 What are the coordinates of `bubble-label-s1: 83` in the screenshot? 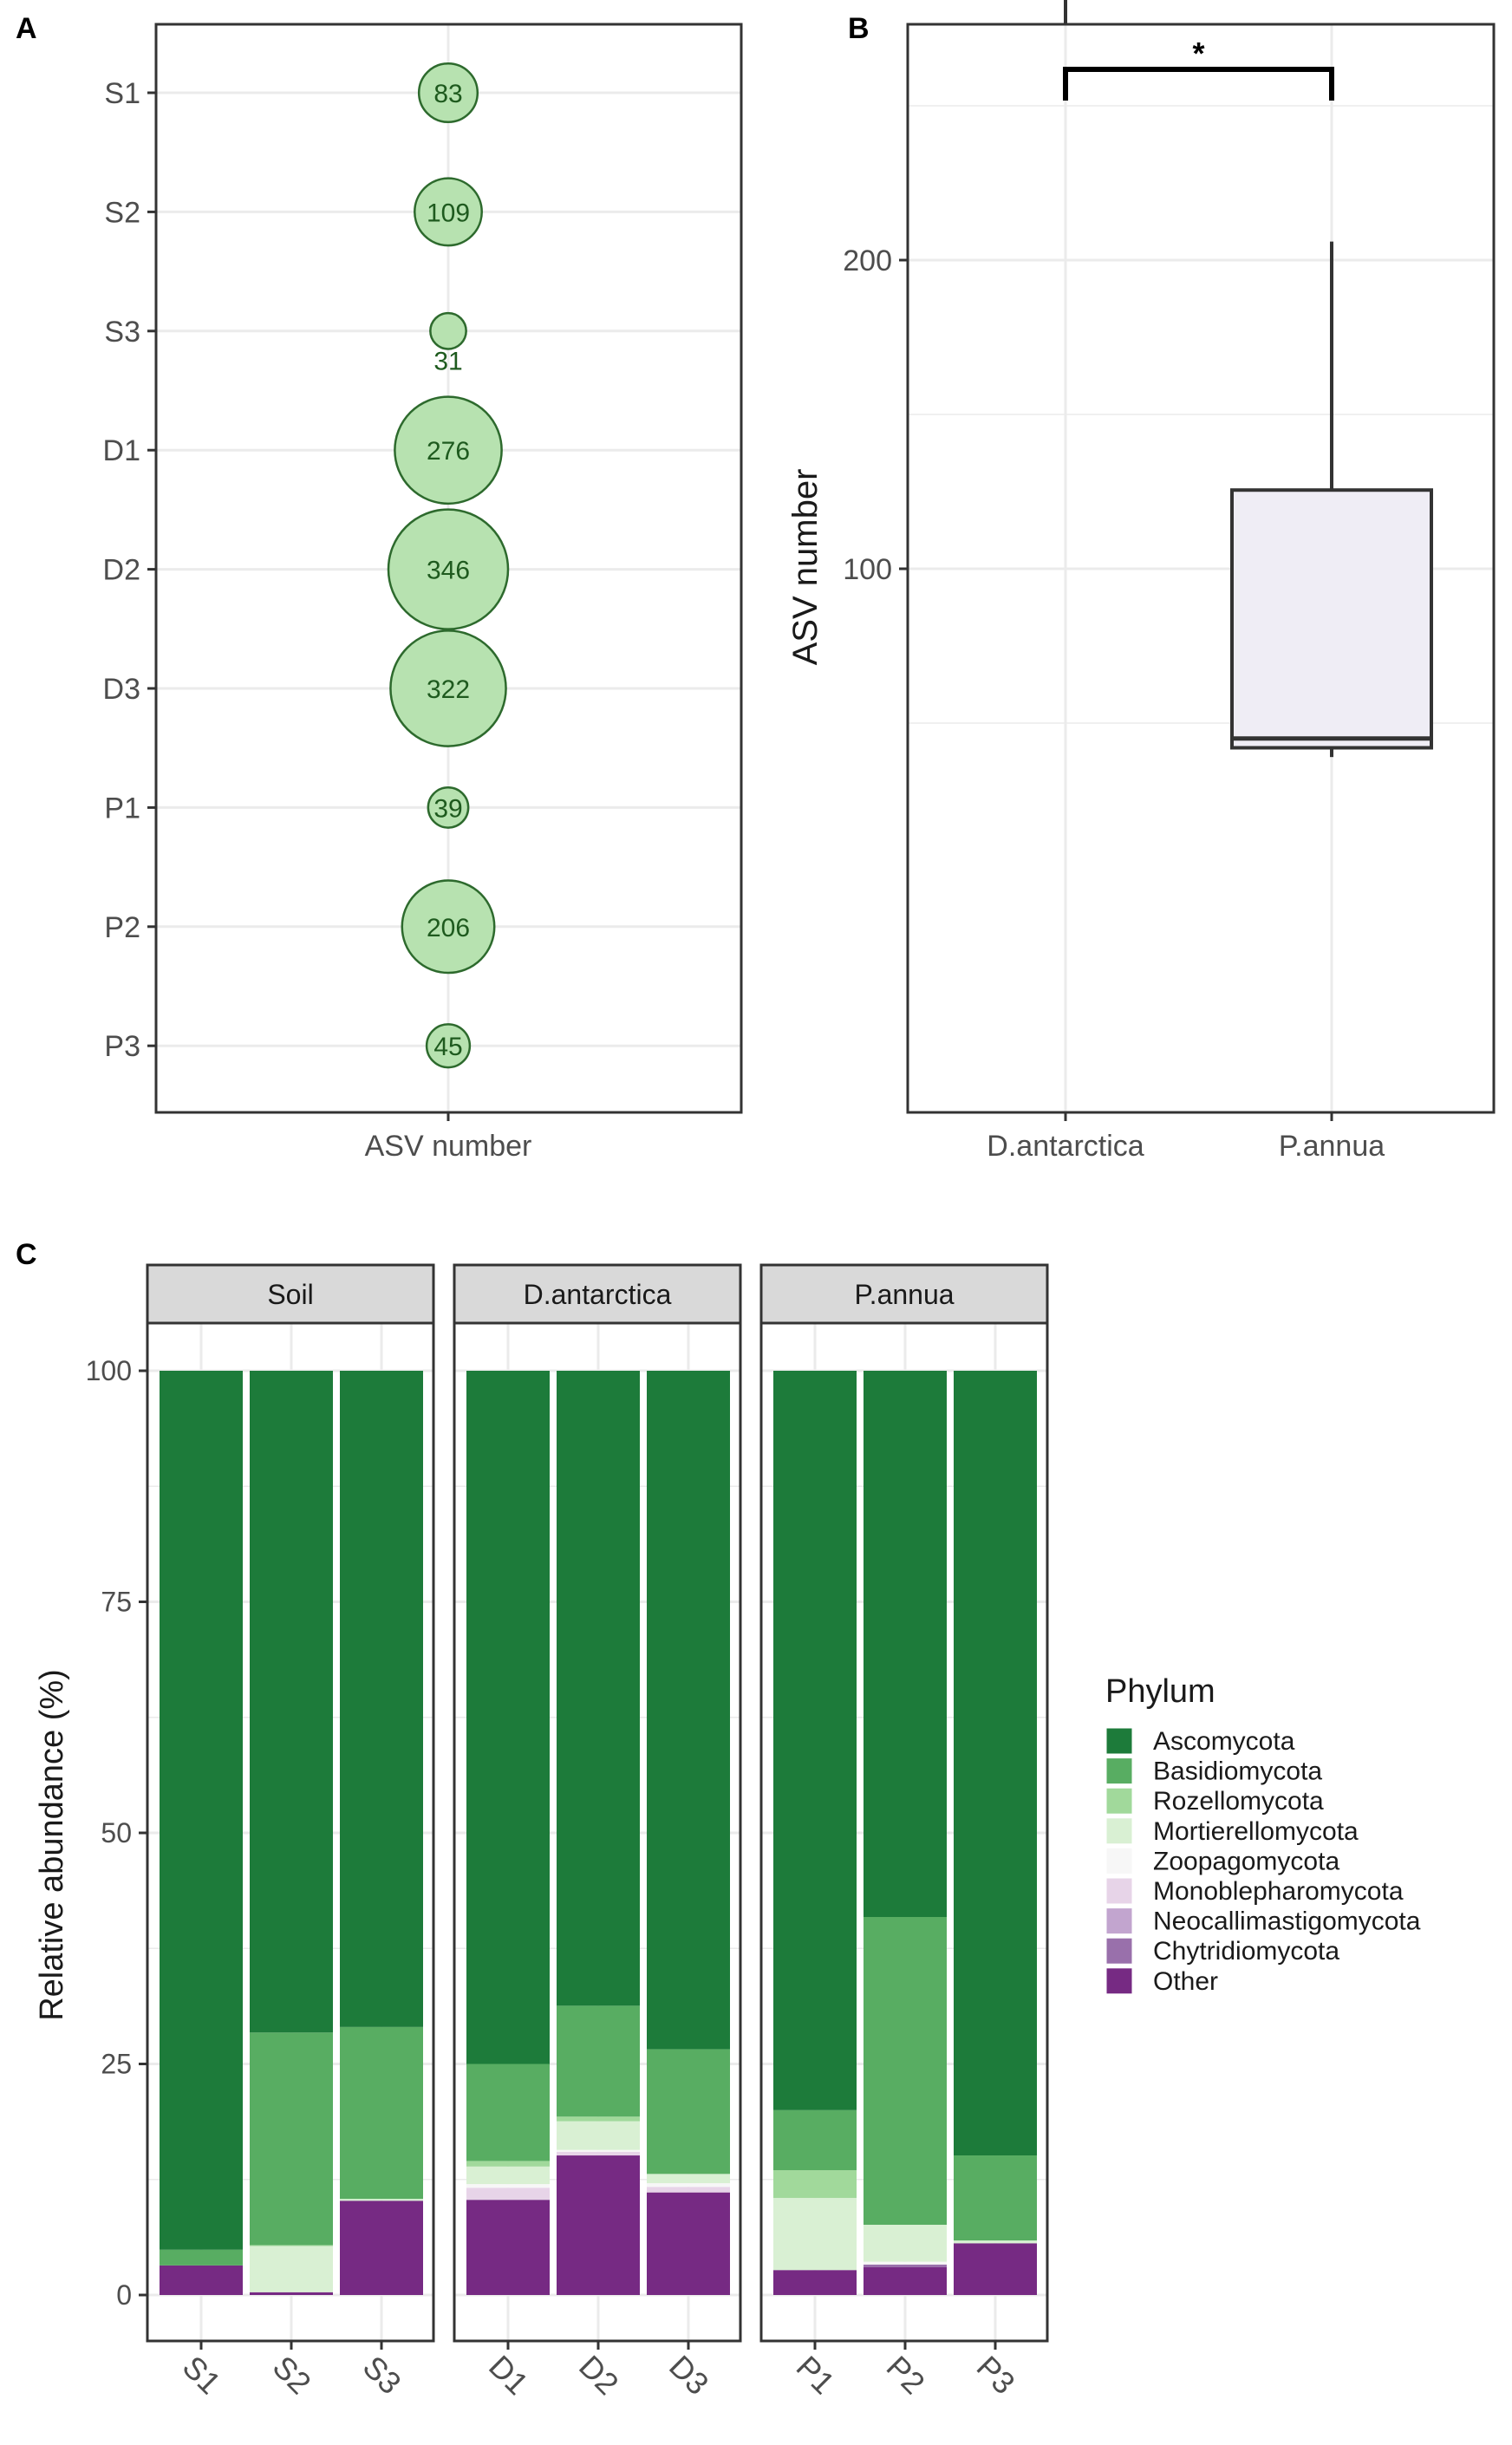 It's located at (447, 94).